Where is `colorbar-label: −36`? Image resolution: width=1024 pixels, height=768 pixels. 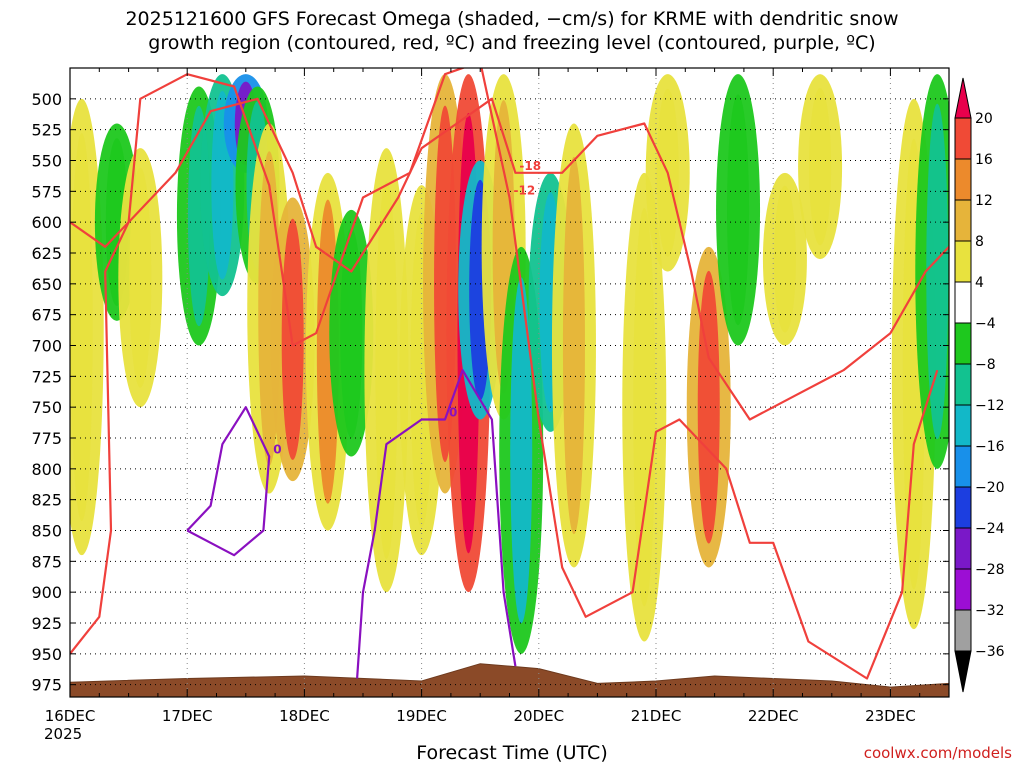
colorbar-label: −36 is located at coordinates (990, 652).